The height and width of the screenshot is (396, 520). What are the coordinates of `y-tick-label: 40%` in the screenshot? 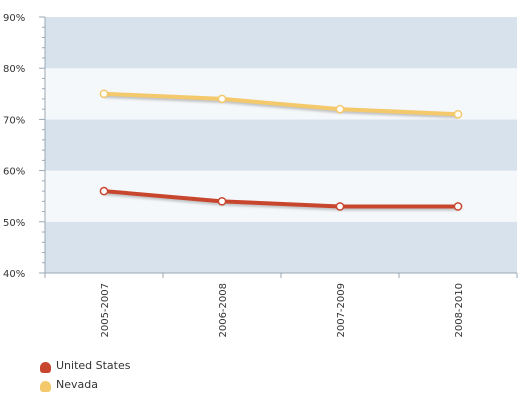 It's located at (14, 274).